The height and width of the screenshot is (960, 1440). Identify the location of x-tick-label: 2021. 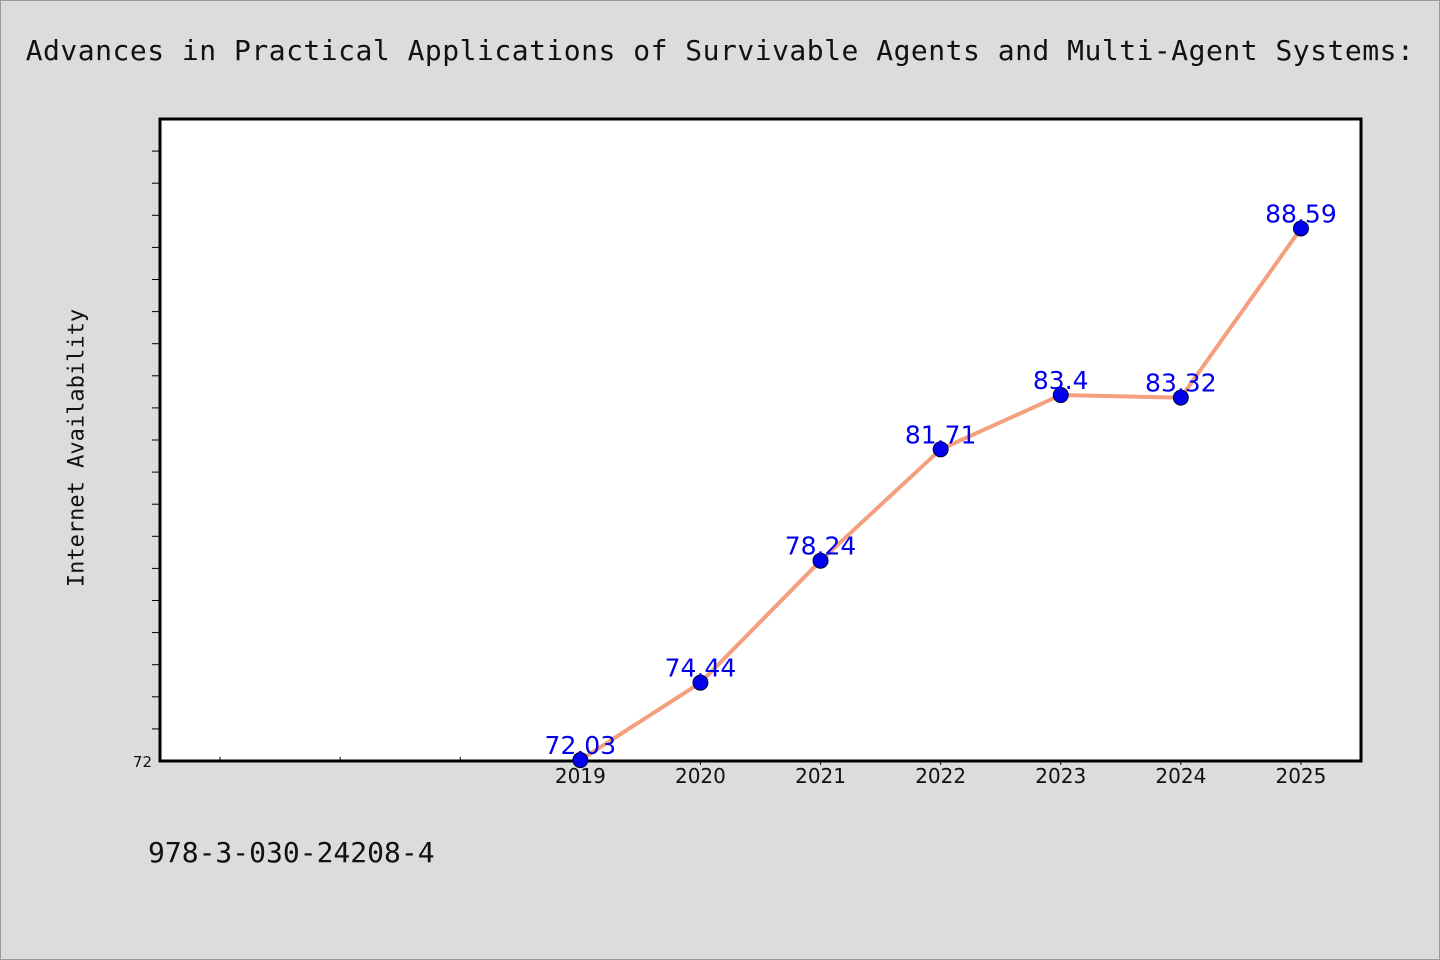
(820, 776).